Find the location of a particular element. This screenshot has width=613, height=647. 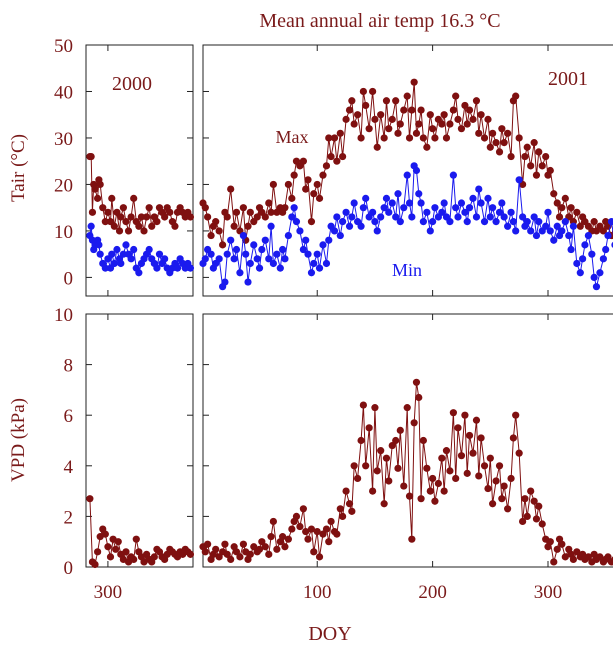

x-tick-label: 100 is located at coordinates (317, 592).